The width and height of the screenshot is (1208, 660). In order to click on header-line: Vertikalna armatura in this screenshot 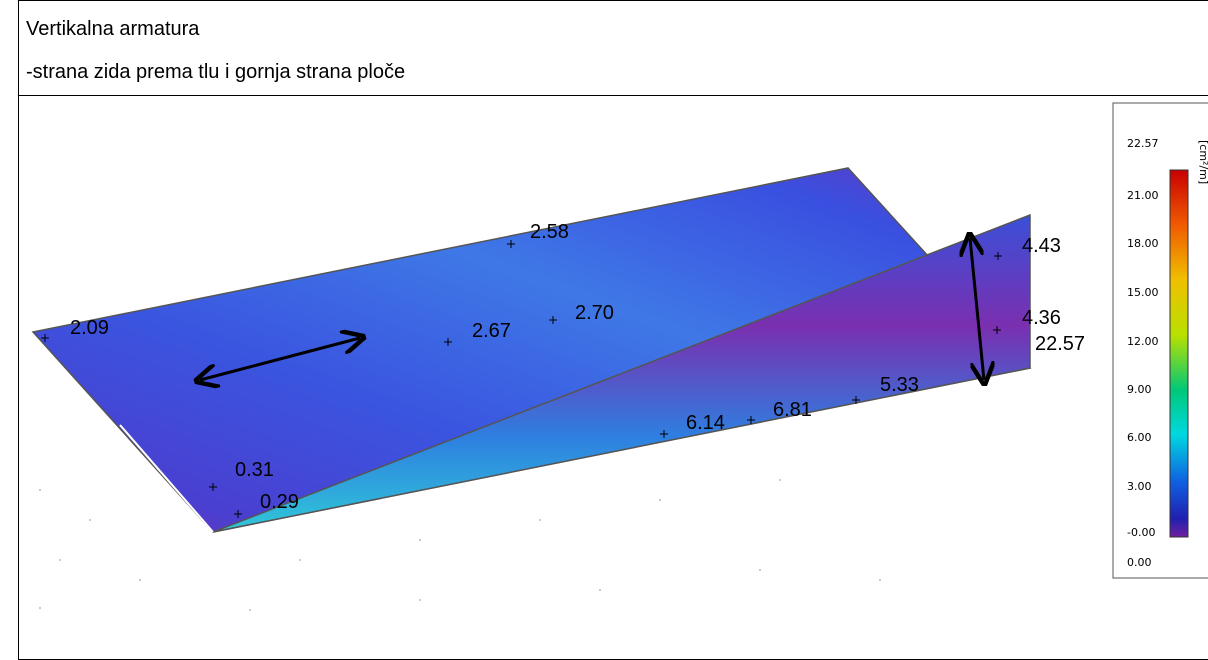, I will do `click(113, 29)`.